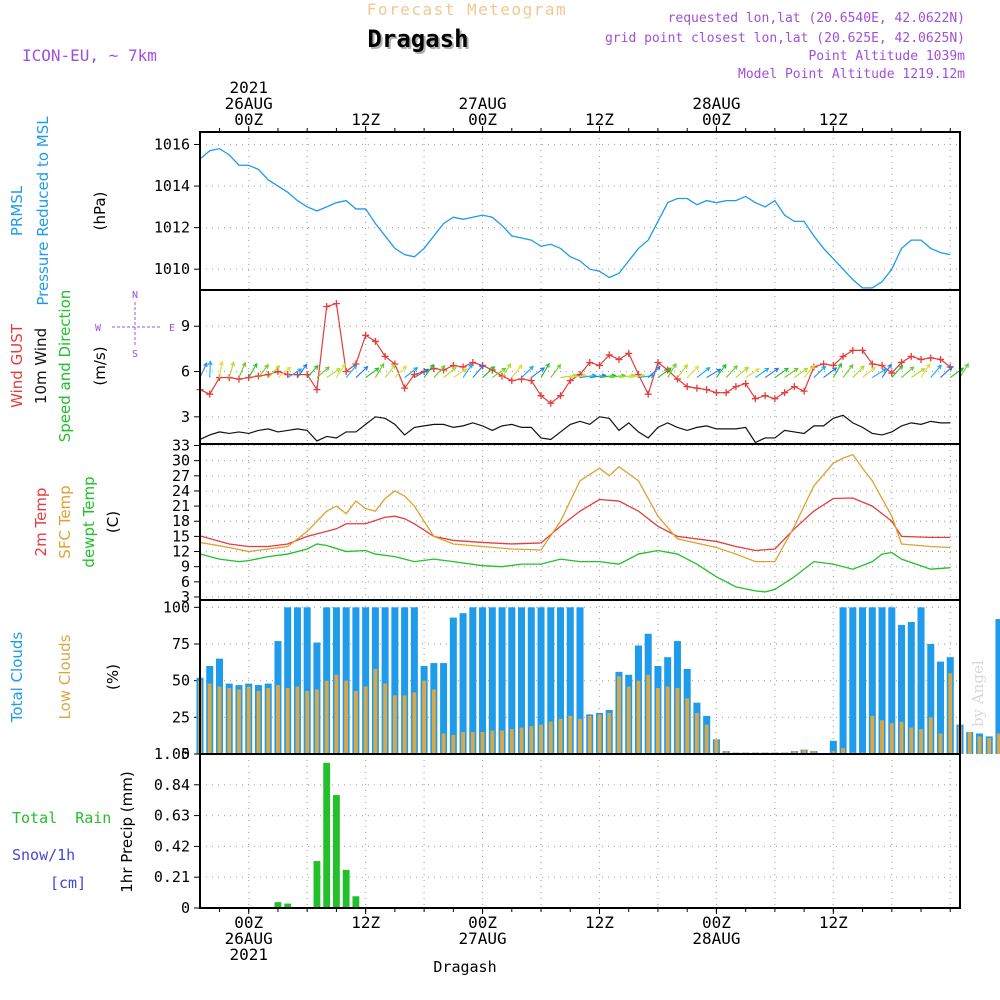 This screenshot has width=1000, height=1000. I want to click on model-point-altitude: Model Point Altitude 1219.12m, so click(851, 74).